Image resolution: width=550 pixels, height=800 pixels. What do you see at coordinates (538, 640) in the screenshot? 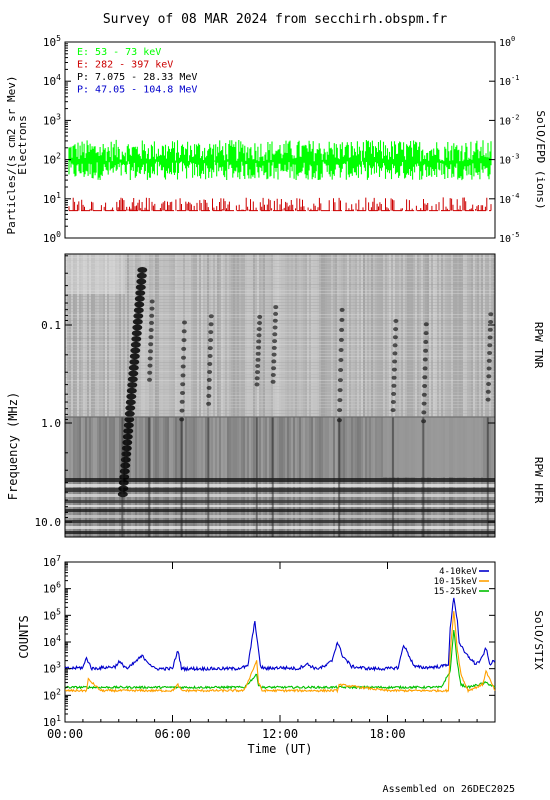
I see `xray-right-label: SolO/STIX` at bounding box center [538, 640].